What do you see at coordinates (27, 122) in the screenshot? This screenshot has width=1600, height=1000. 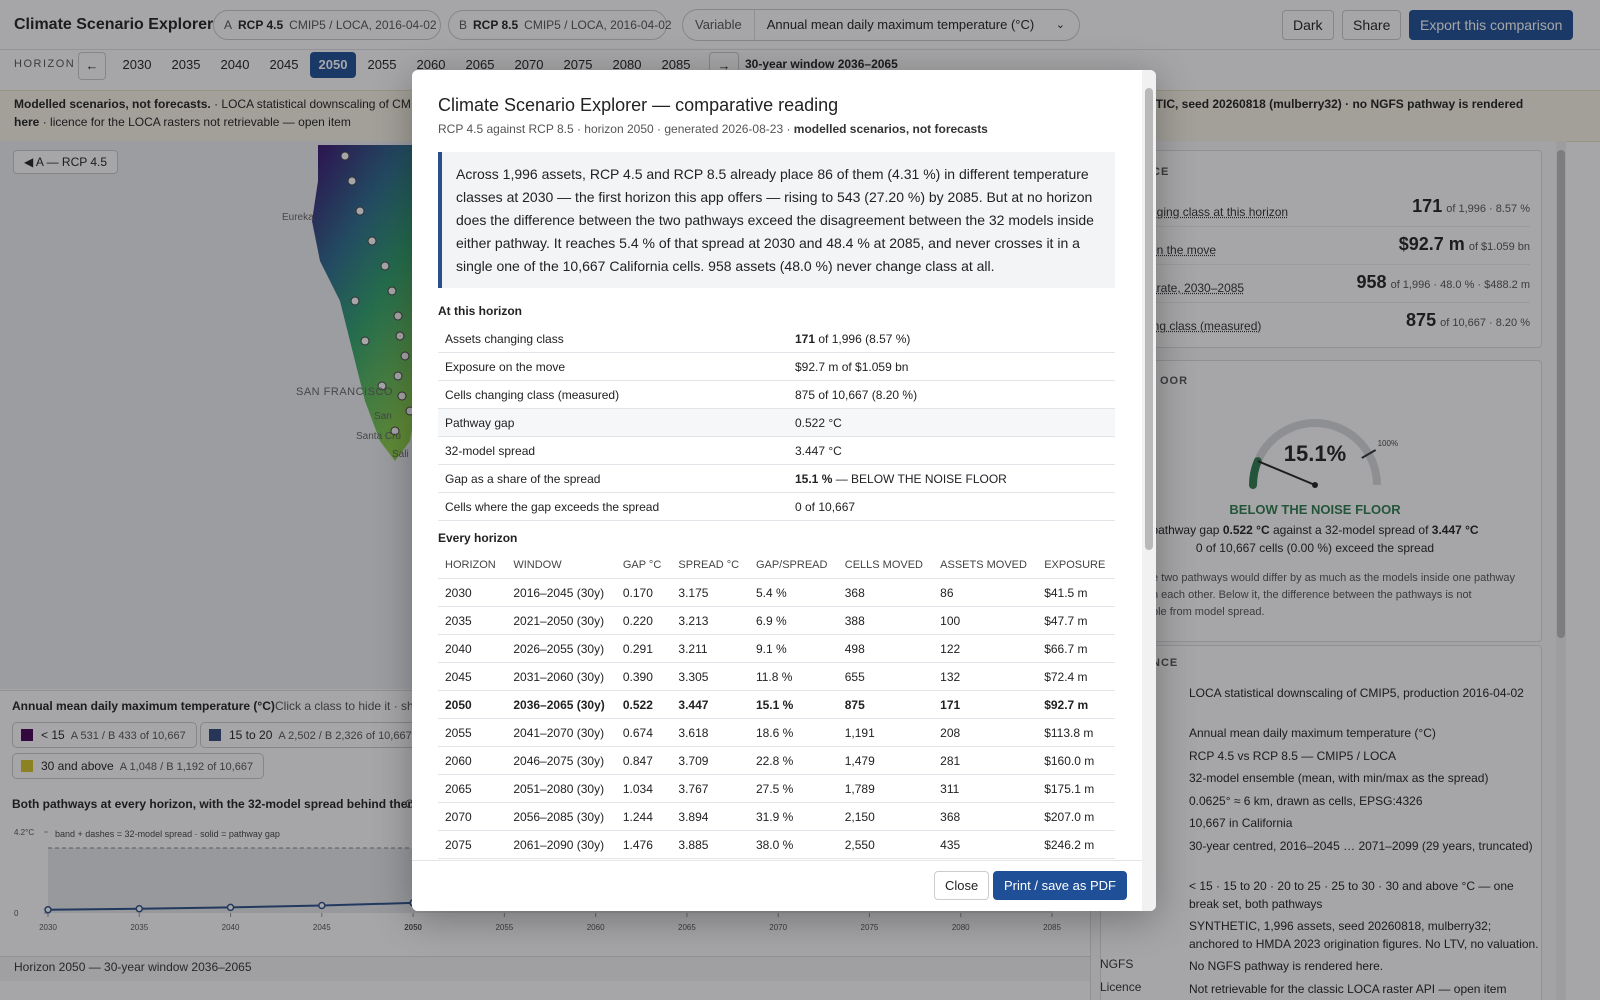 I see `banner-here: here` at bounding box center [27, 122].